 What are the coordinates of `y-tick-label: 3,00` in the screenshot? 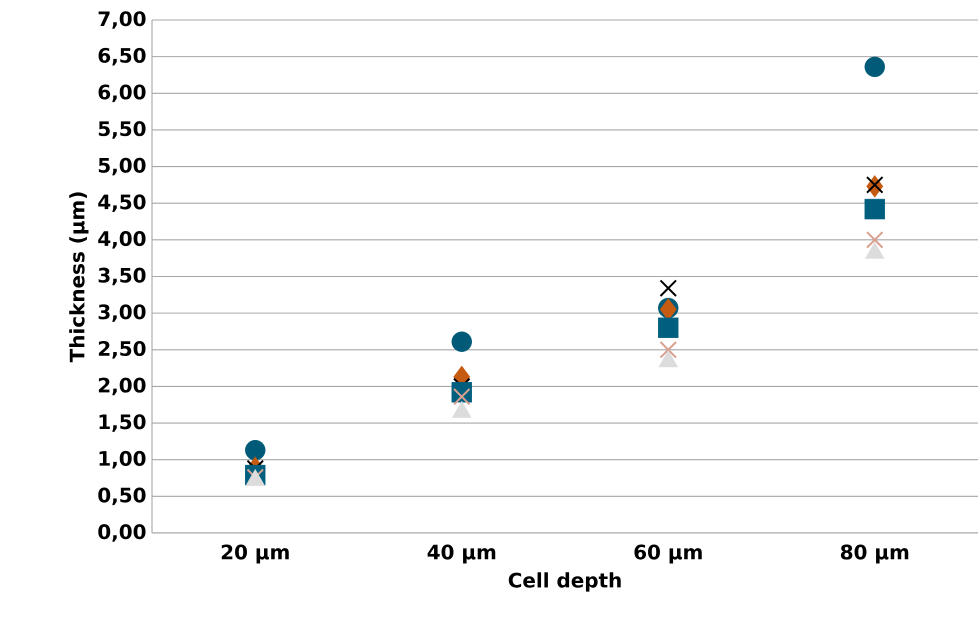 It's located at (122, 313).